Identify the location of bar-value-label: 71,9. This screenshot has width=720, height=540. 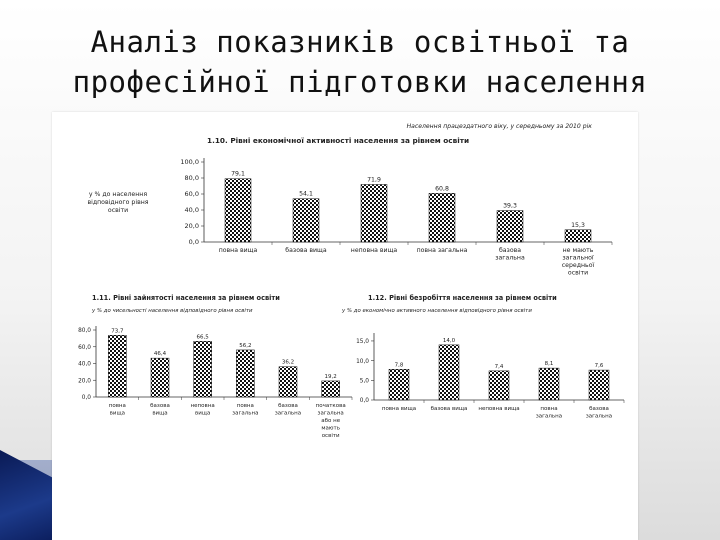
(374, 179).